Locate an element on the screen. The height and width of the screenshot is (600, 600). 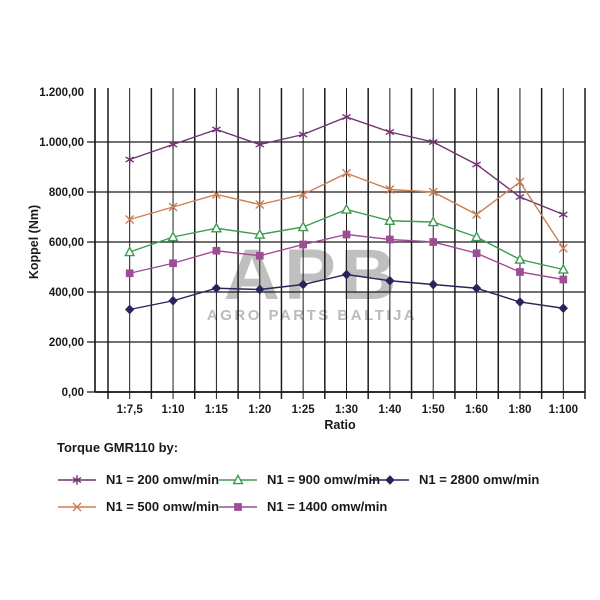
legend-item: N1 = 1400 omw/min is located at coordinates (302, 506).